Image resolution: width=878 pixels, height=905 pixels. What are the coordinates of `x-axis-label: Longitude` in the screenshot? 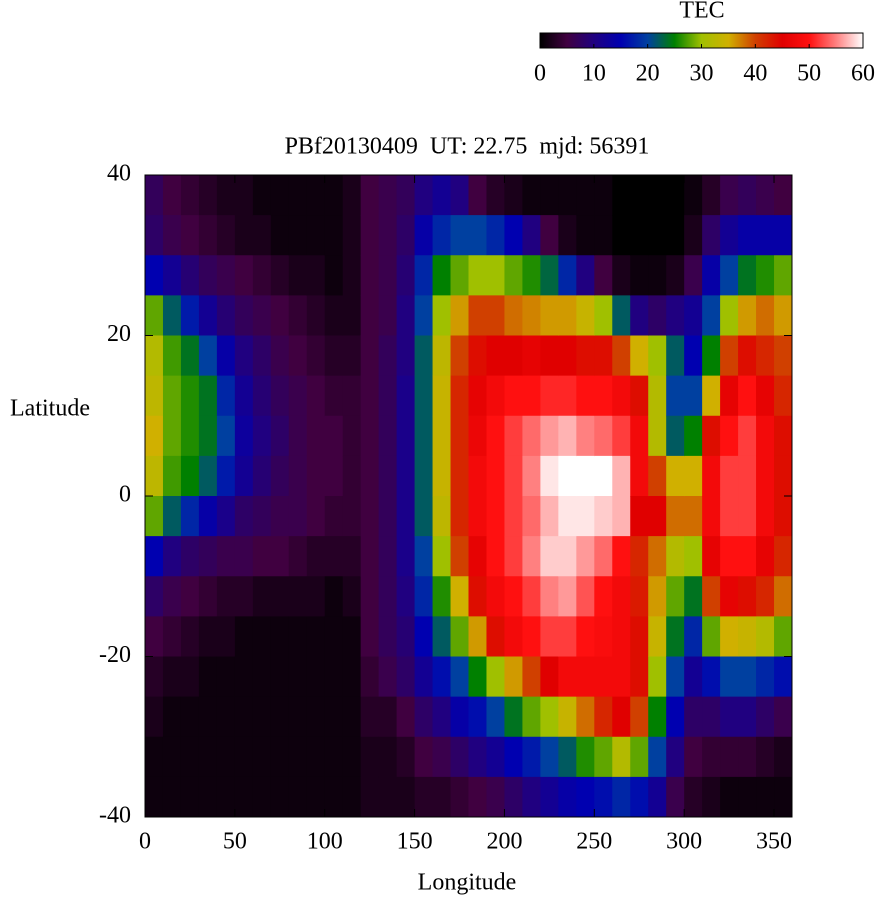 It's located at (467, 883).